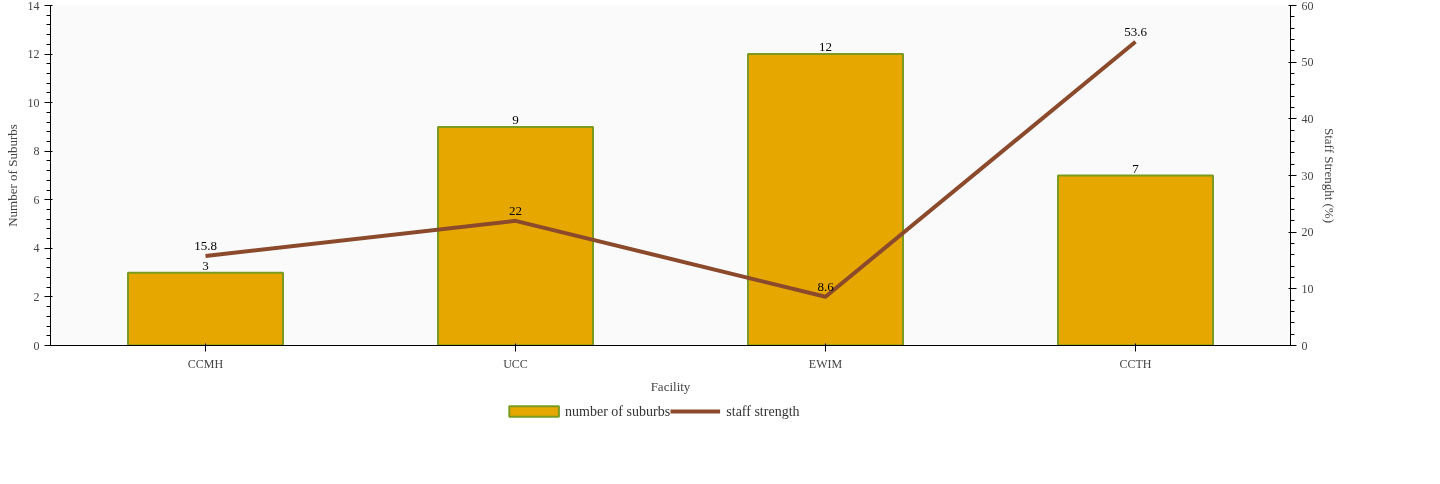  I want to click on y-tick-label: 8, so click(36, 151).